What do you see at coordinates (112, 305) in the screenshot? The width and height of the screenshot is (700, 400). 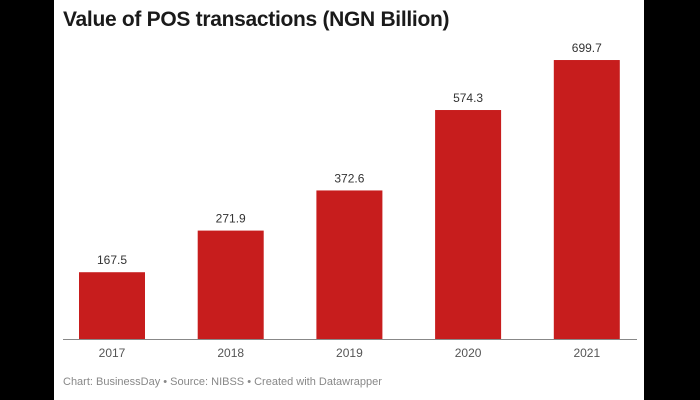 I see `bar-2017` at bounding box center [112, 305].